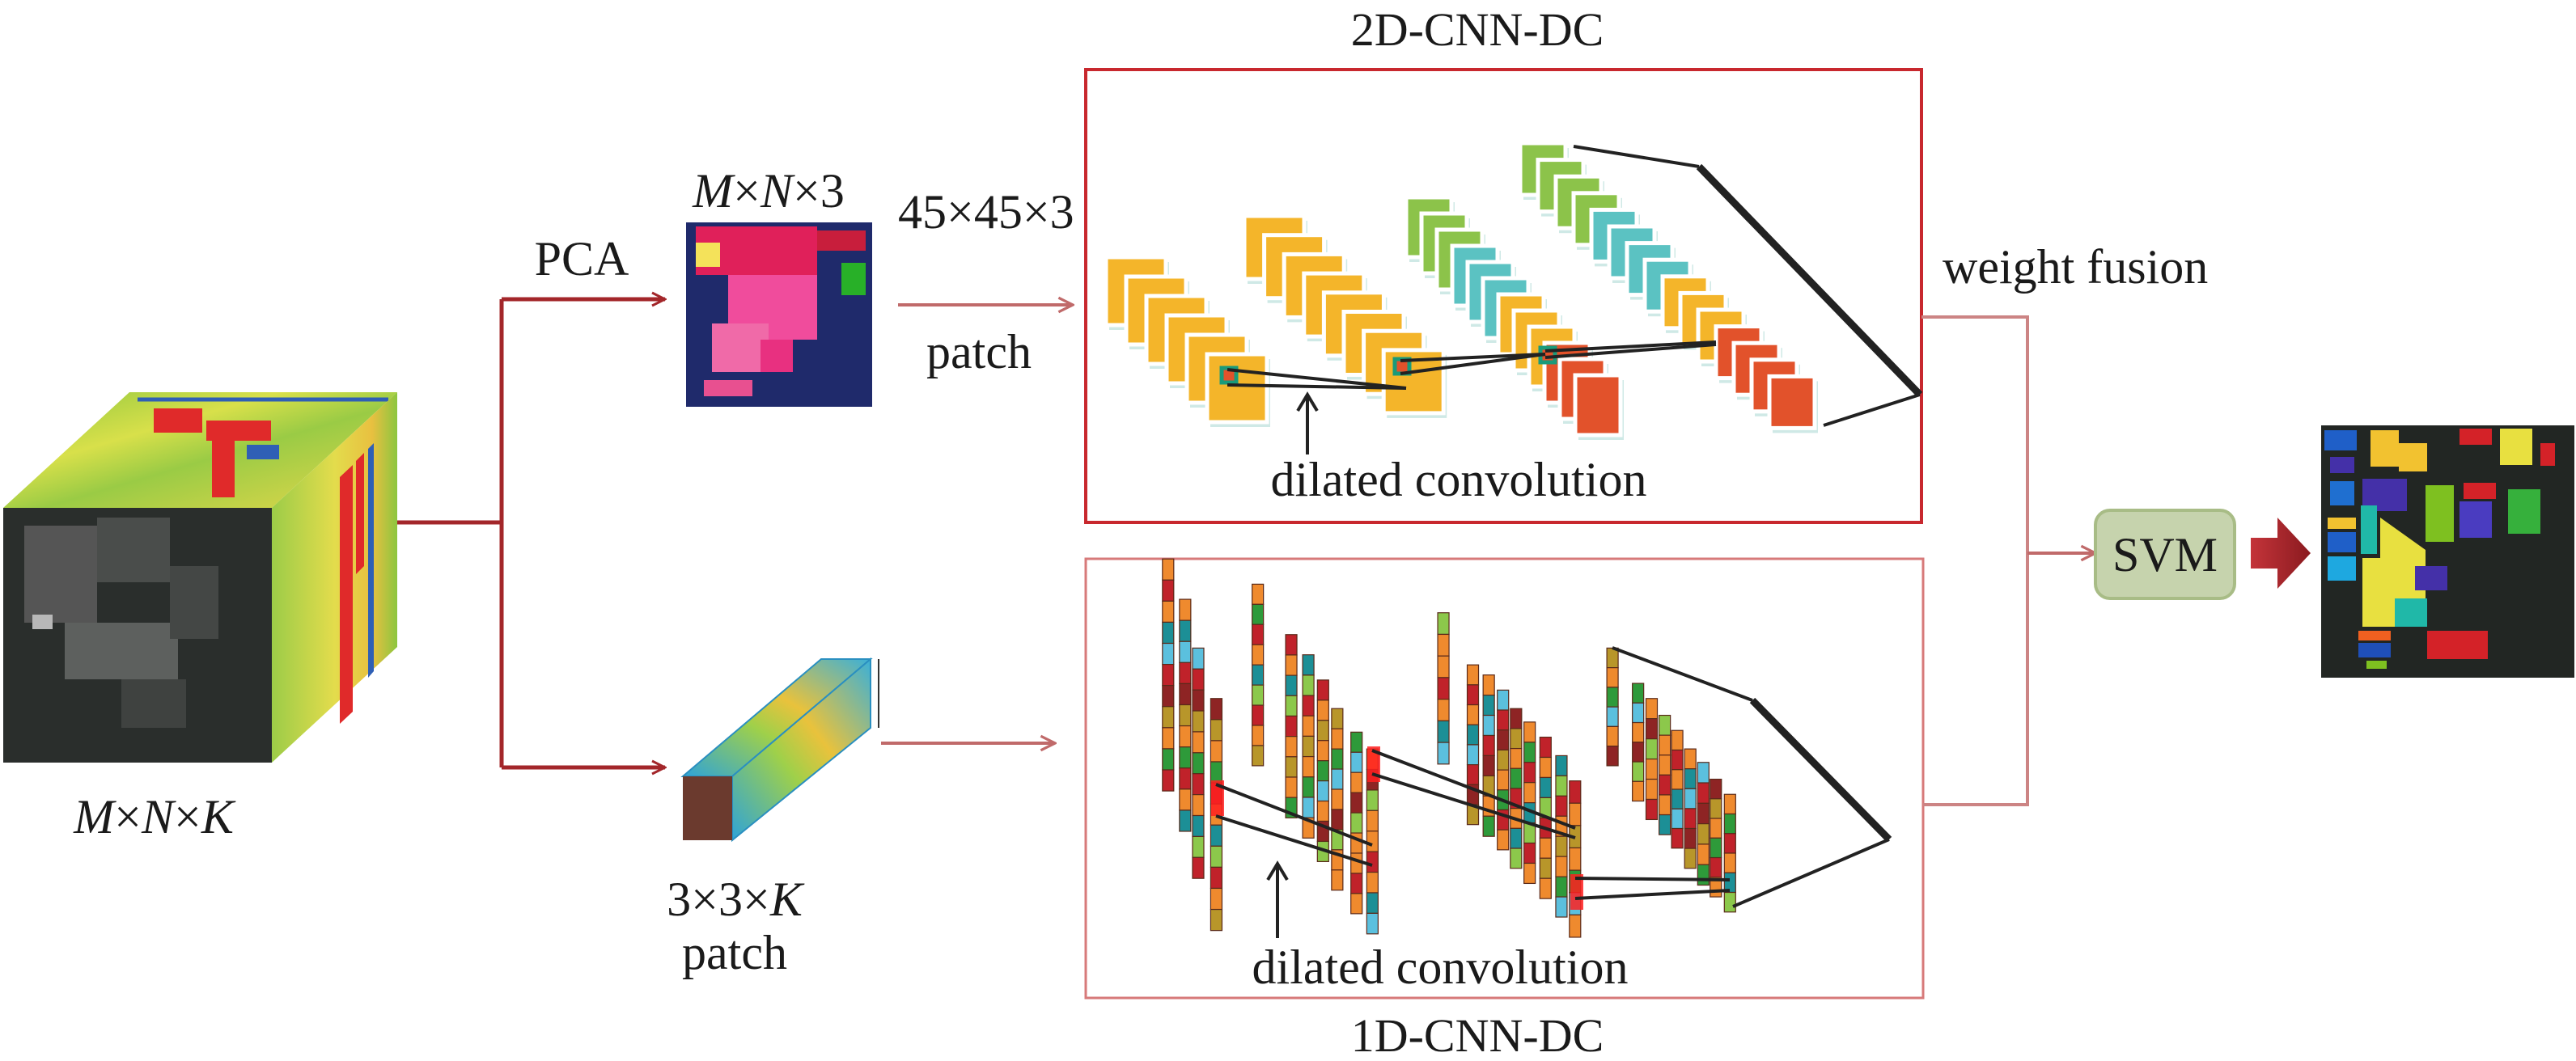 This screenshot has width=2576, height=1061. What do you see at coordinates (779, 750) in the screenshot?
I see `spectral-patch-bar-image` at bounding box center [779, 750].